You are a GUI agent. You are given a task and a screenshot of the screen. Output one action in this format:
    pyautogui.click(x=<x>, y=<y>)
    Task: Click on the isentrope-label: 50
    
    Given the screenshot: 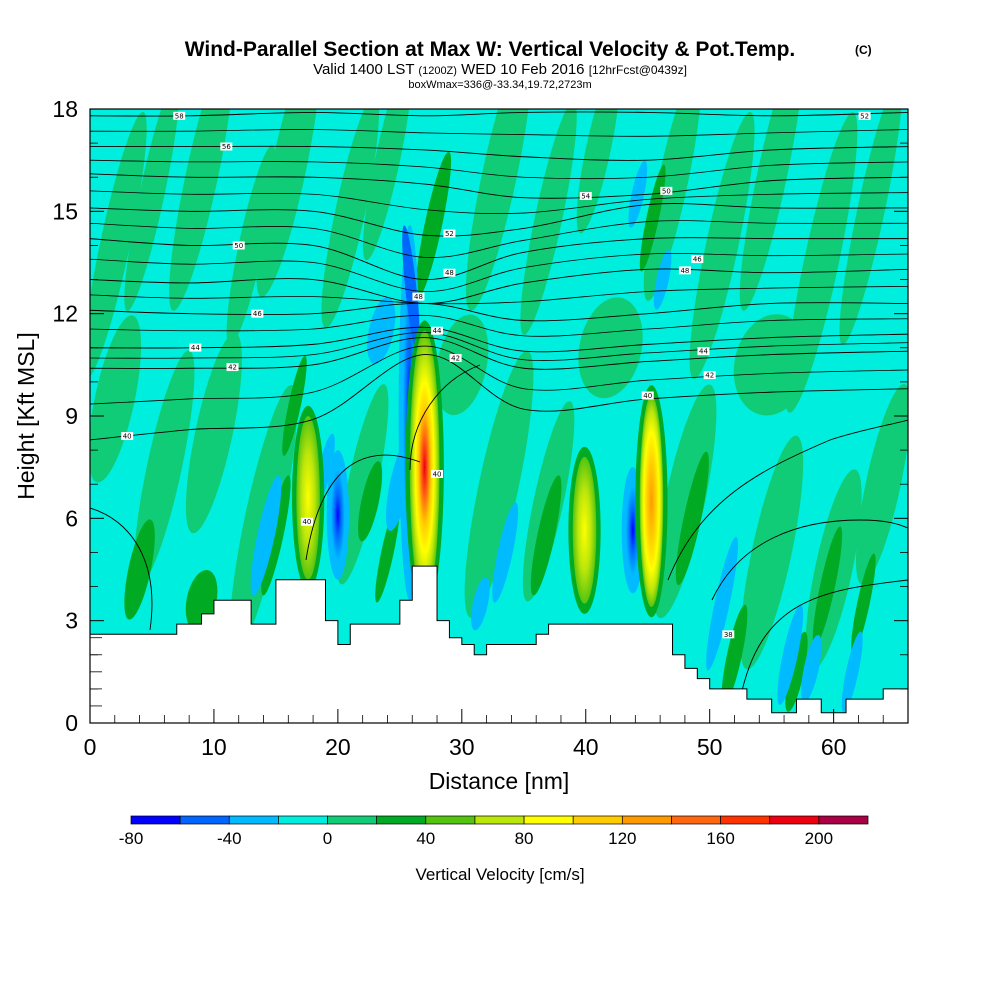 What is the action you would take?
    pyautogui.click(x=238, y=245)
    